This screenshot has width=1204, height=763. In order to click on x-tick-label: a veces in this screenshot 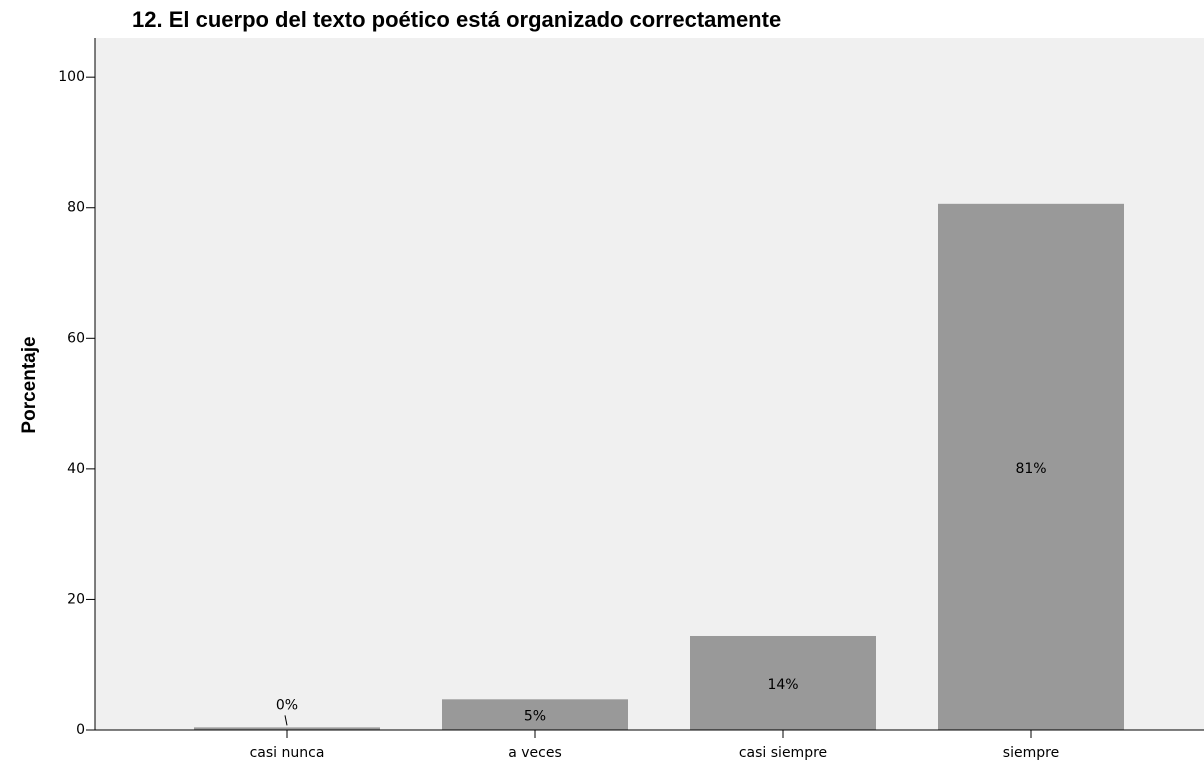, I will do `click(535, 753)`.